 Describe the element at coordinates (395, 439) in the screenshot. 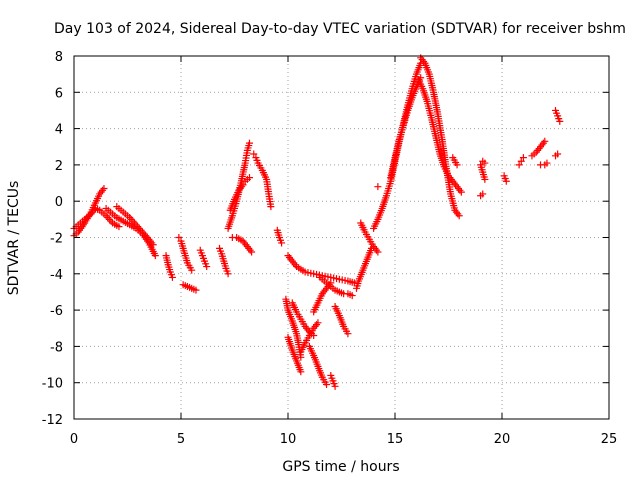

I see `x-tick-label: 15` at that location.